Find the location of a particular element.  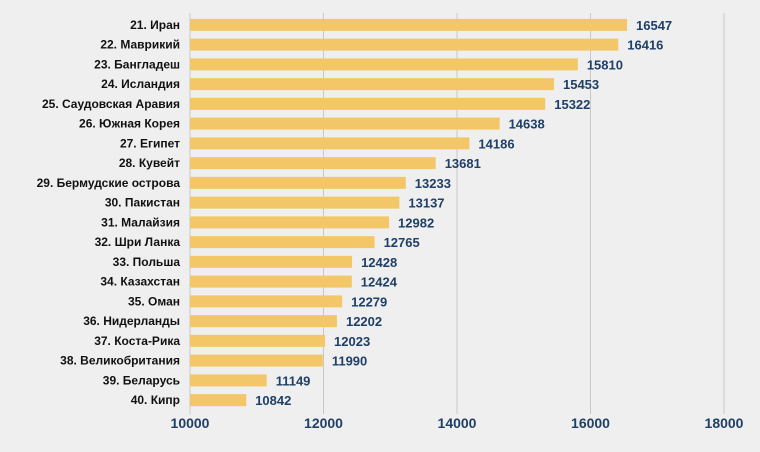

value-label: 16547 is located at coordinates (654, 25).